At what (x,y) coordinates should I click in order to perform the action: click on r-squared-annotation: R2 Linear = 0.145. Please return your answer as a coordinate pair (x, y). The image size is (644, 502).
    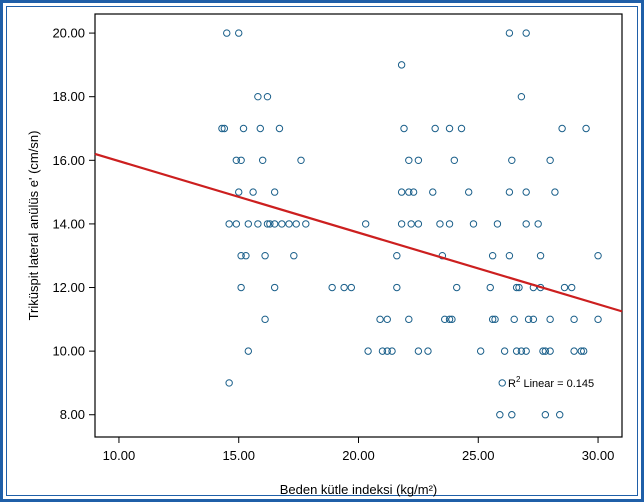
    Looking at the image, I should click on (551, 382).